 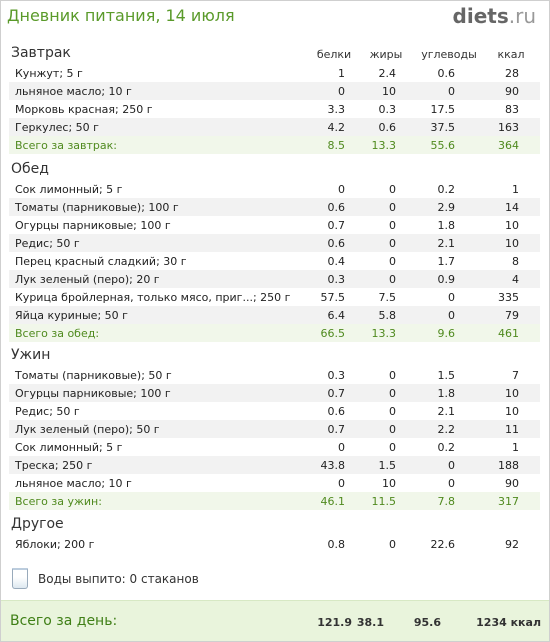 What do you see at coordinates (443, 544) in the screenshot?
I see `value-carbs: 22.6` at bounding box center [443, 544].